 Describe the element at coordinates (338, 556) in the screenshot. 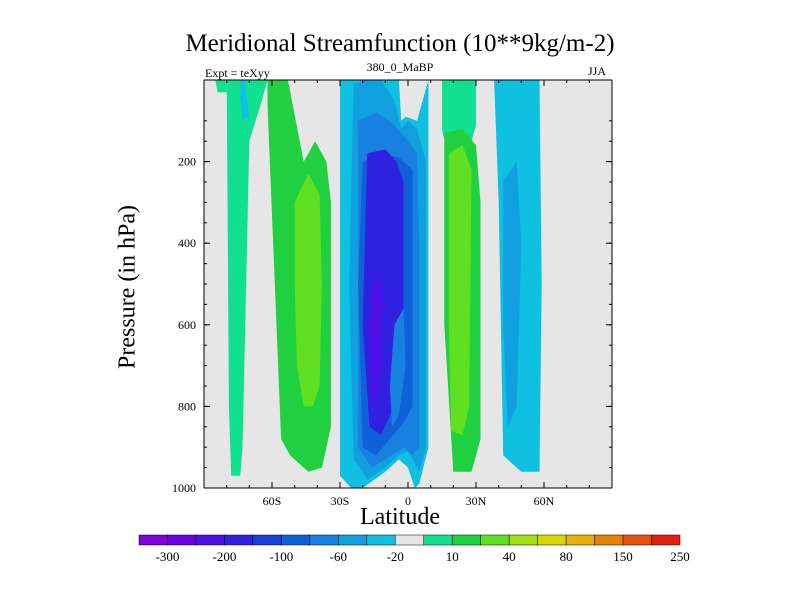

I see `colorbar-label: -60` at that location.